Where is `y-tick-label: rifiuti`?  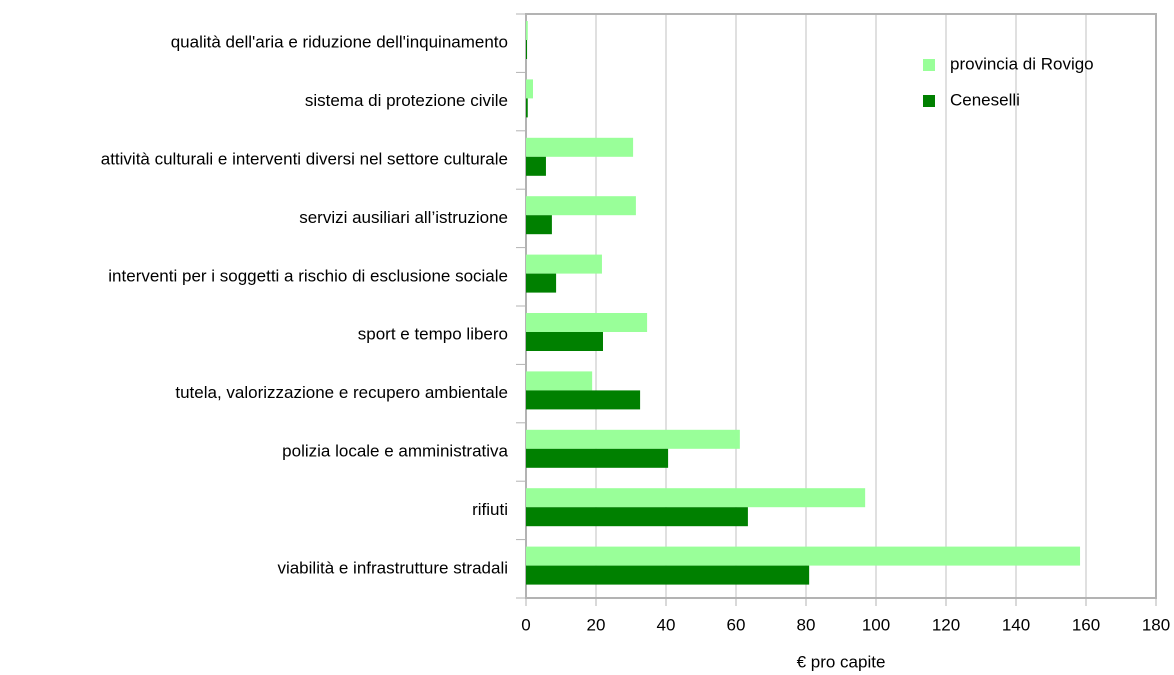 y-tick-label: rifiuti is located at coordinates (490, 509).